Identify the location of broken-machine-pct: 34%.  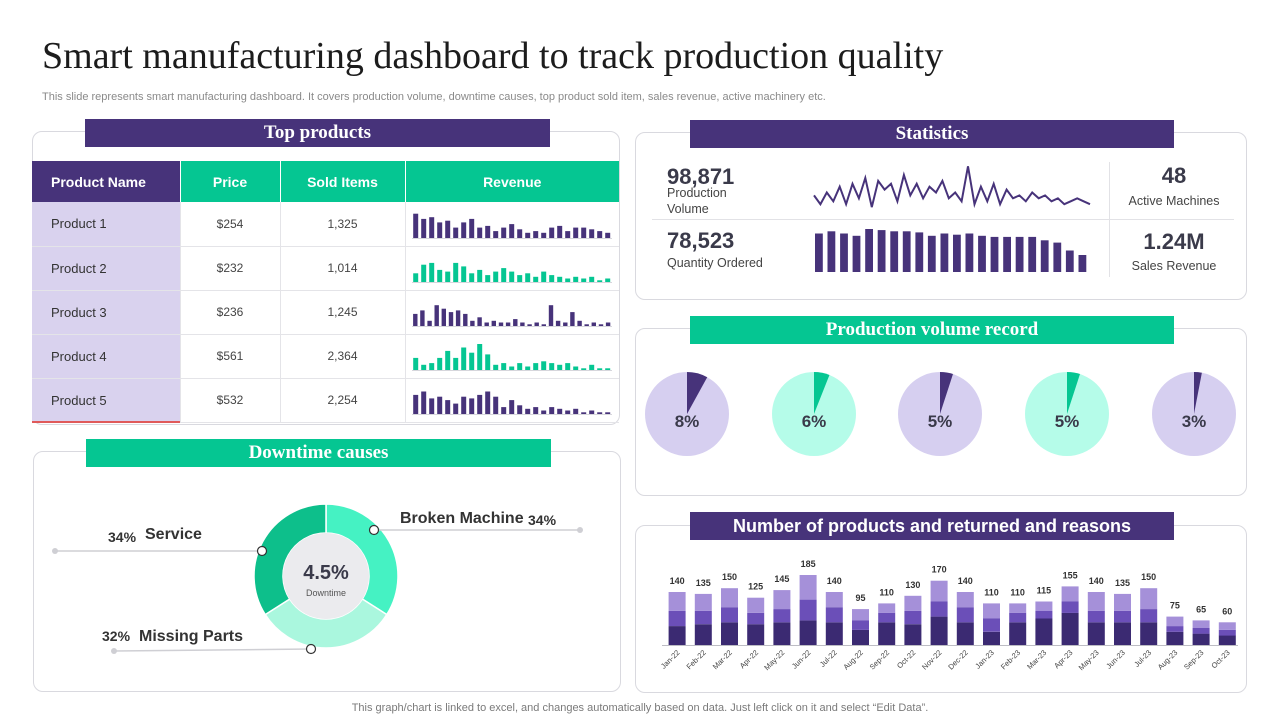
(542, 520).